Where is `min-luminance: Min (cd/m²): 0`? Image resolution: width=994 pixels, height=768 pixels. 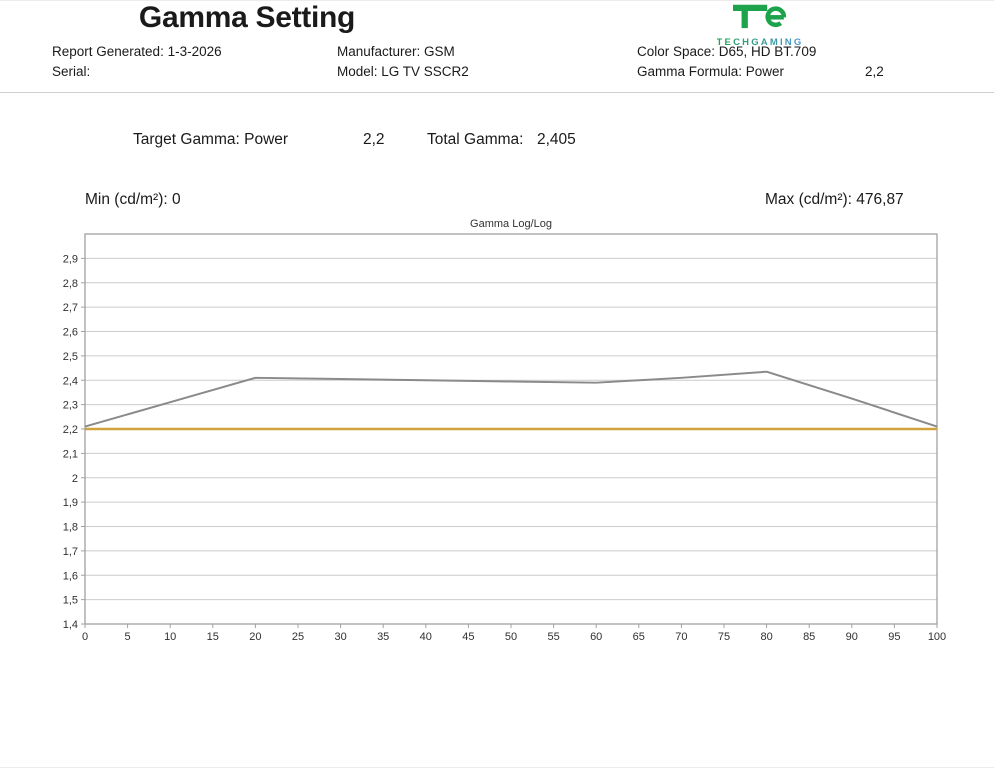 min-luminance: Min (cd/m²): 0 is located at coordinates (133, 199).